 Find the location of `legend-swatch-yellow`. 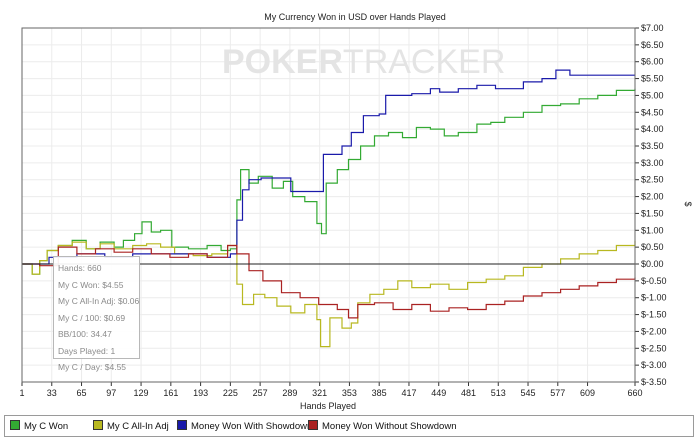

legend-swatch-yellow is located at coordinates (98, 425).